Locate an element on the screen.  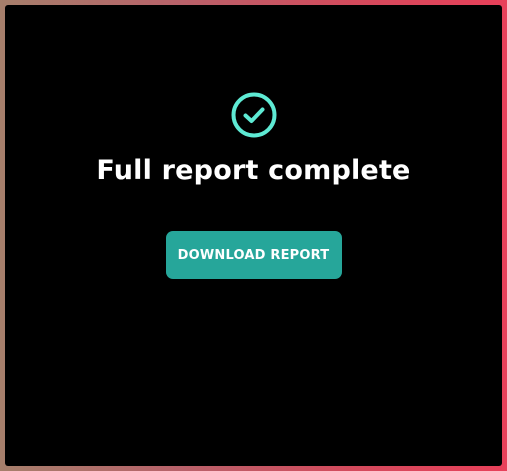
page-title: Full report complete is located at coordinates (253, 170).